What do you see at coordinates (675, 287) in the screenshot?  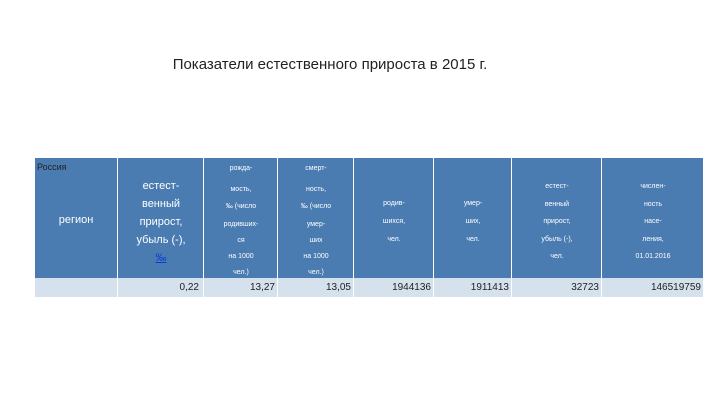 I see `cell-population: 146519759` at bounding box center [675, 287].